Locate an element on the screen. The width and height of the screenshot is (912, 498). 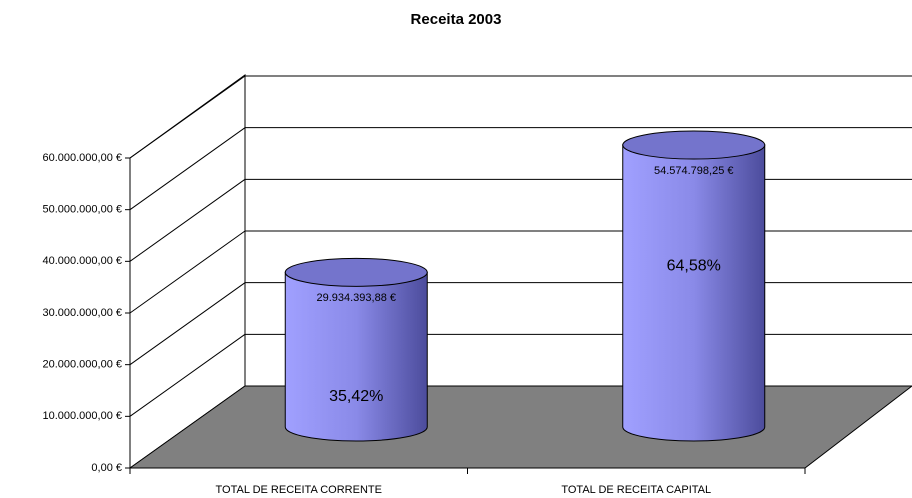
x-tick-label: TOTAL DE RECEITA CORRENTE is located at coordinates (299, 490).